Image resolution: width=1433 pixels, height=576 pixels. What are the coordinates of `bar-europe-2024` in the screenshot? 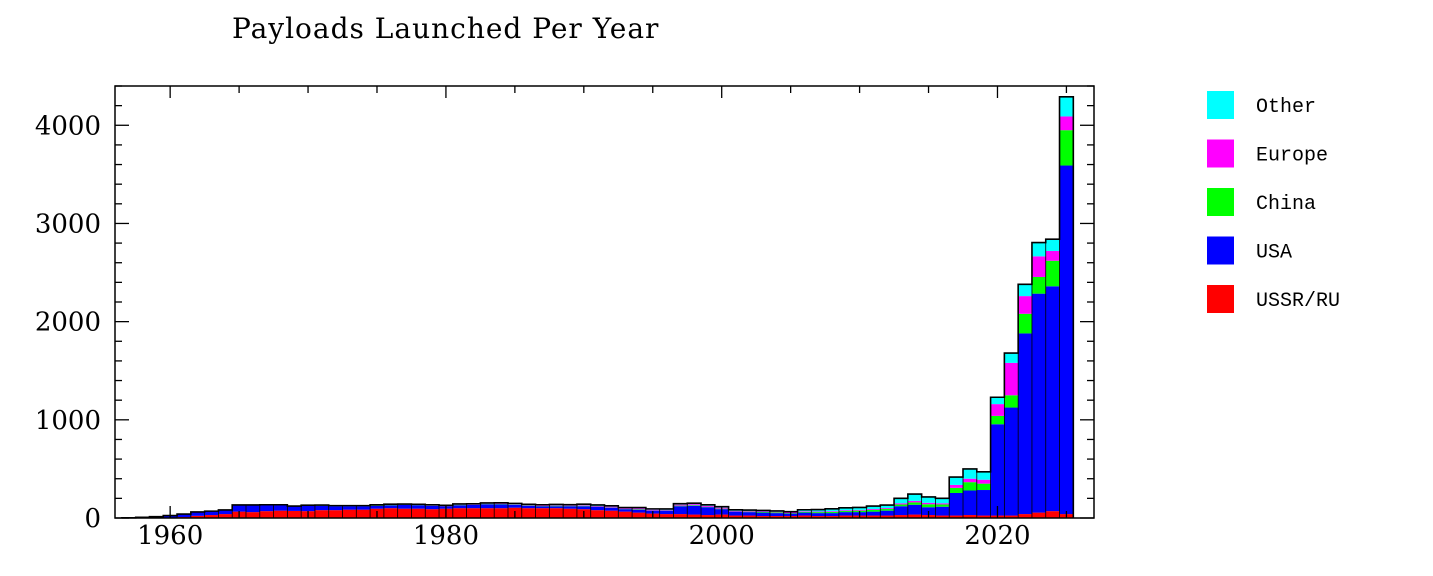 It's located at (1052, 255).